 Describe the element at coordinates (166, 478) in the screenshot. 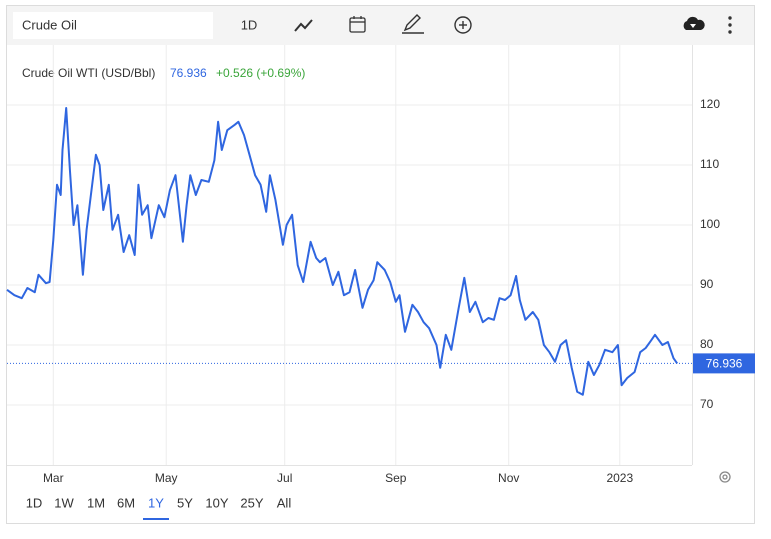

I see `x-tick-label: May` at that location.